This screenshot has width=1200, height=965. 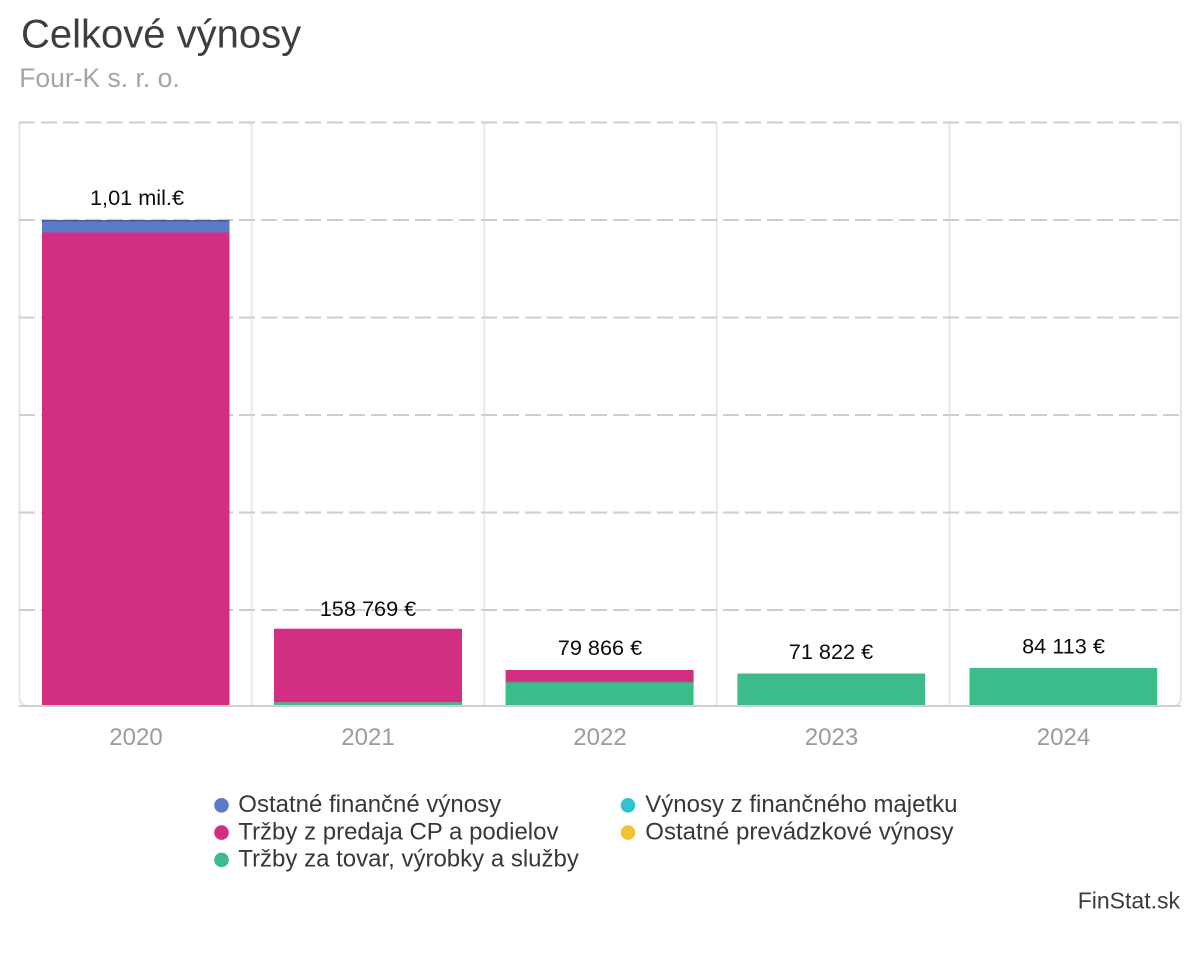 I want to click on svg-text: FinStat.sk, so click(x=1129, y=900).